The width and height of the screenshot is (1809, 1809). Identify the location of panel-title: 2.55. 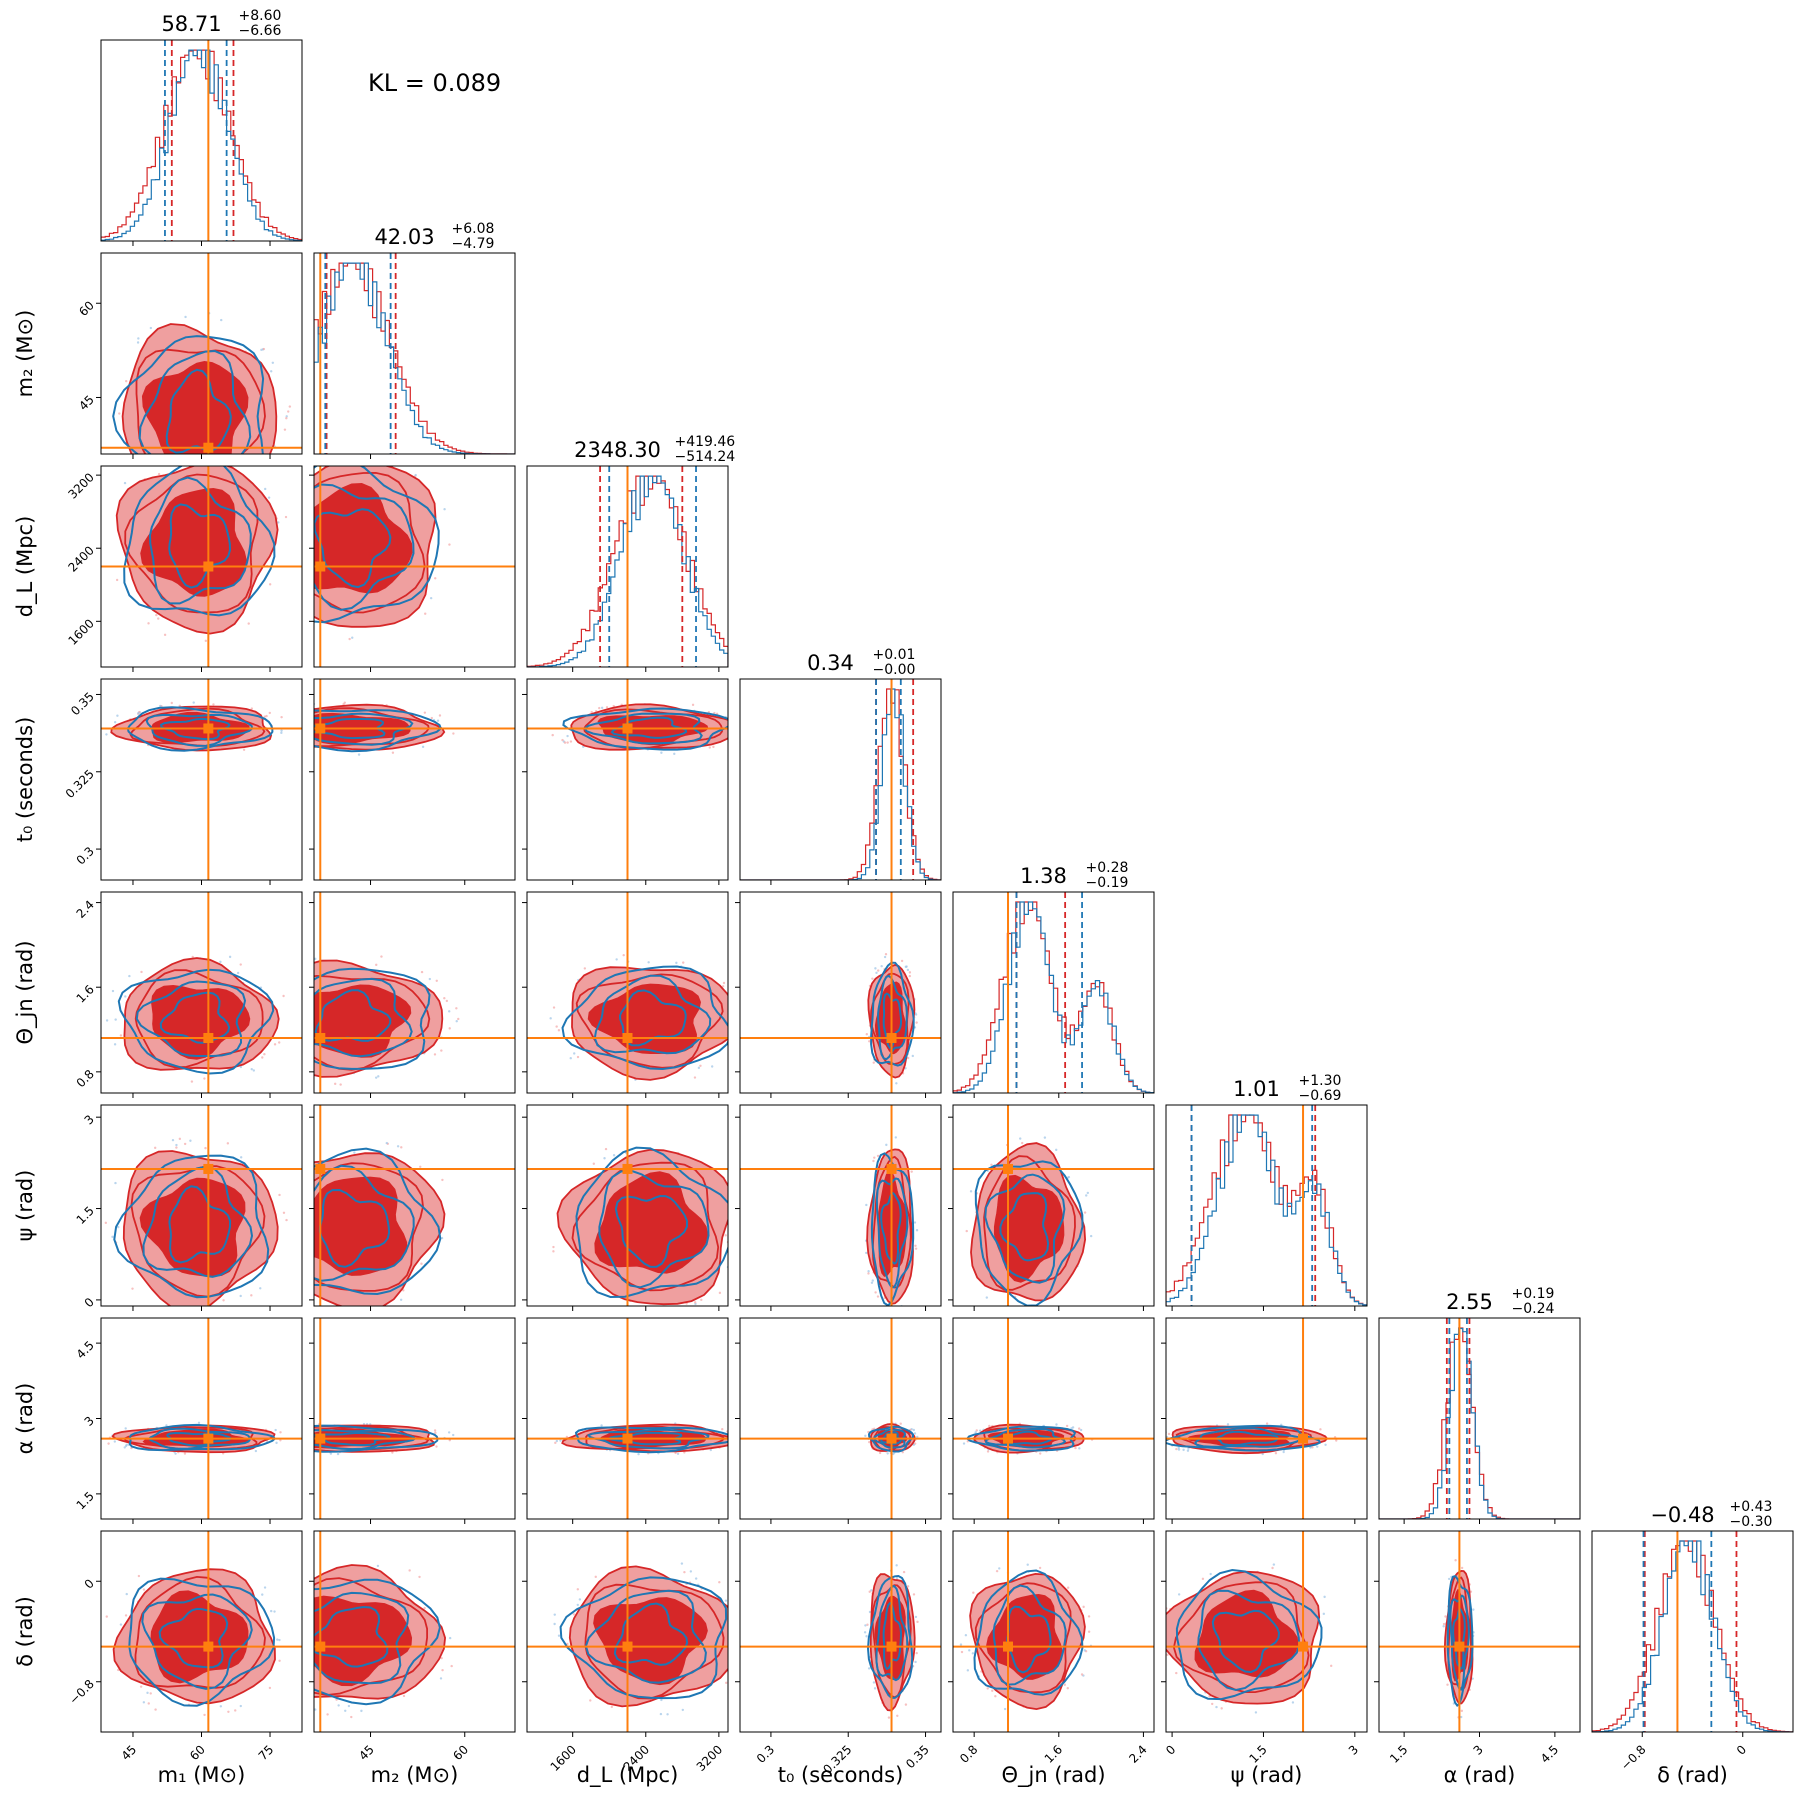
(1469, 1302).